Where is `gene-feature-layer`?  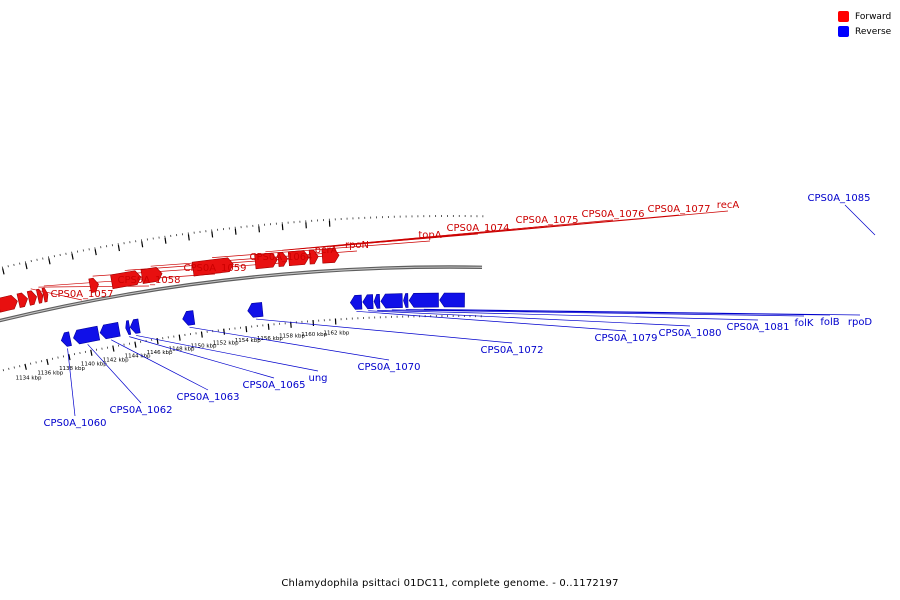
gene-feature-layer is located at coordinates (232, 297).